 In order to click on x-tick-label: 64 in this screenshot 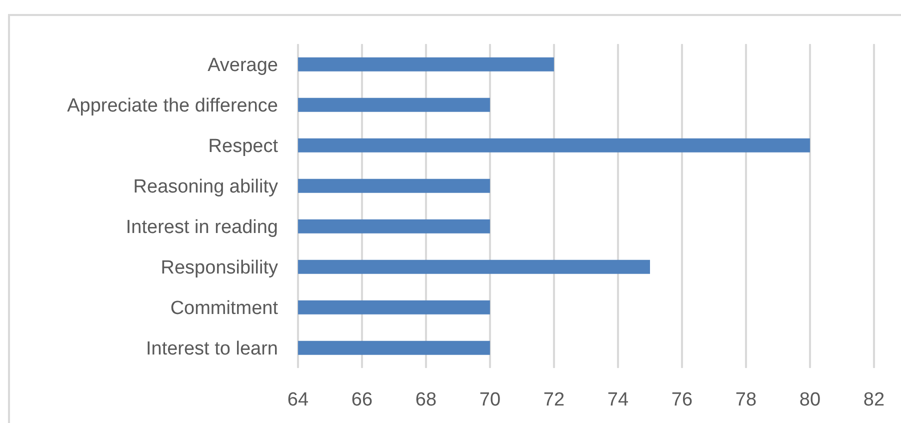, I will do `click(298, 399)`.